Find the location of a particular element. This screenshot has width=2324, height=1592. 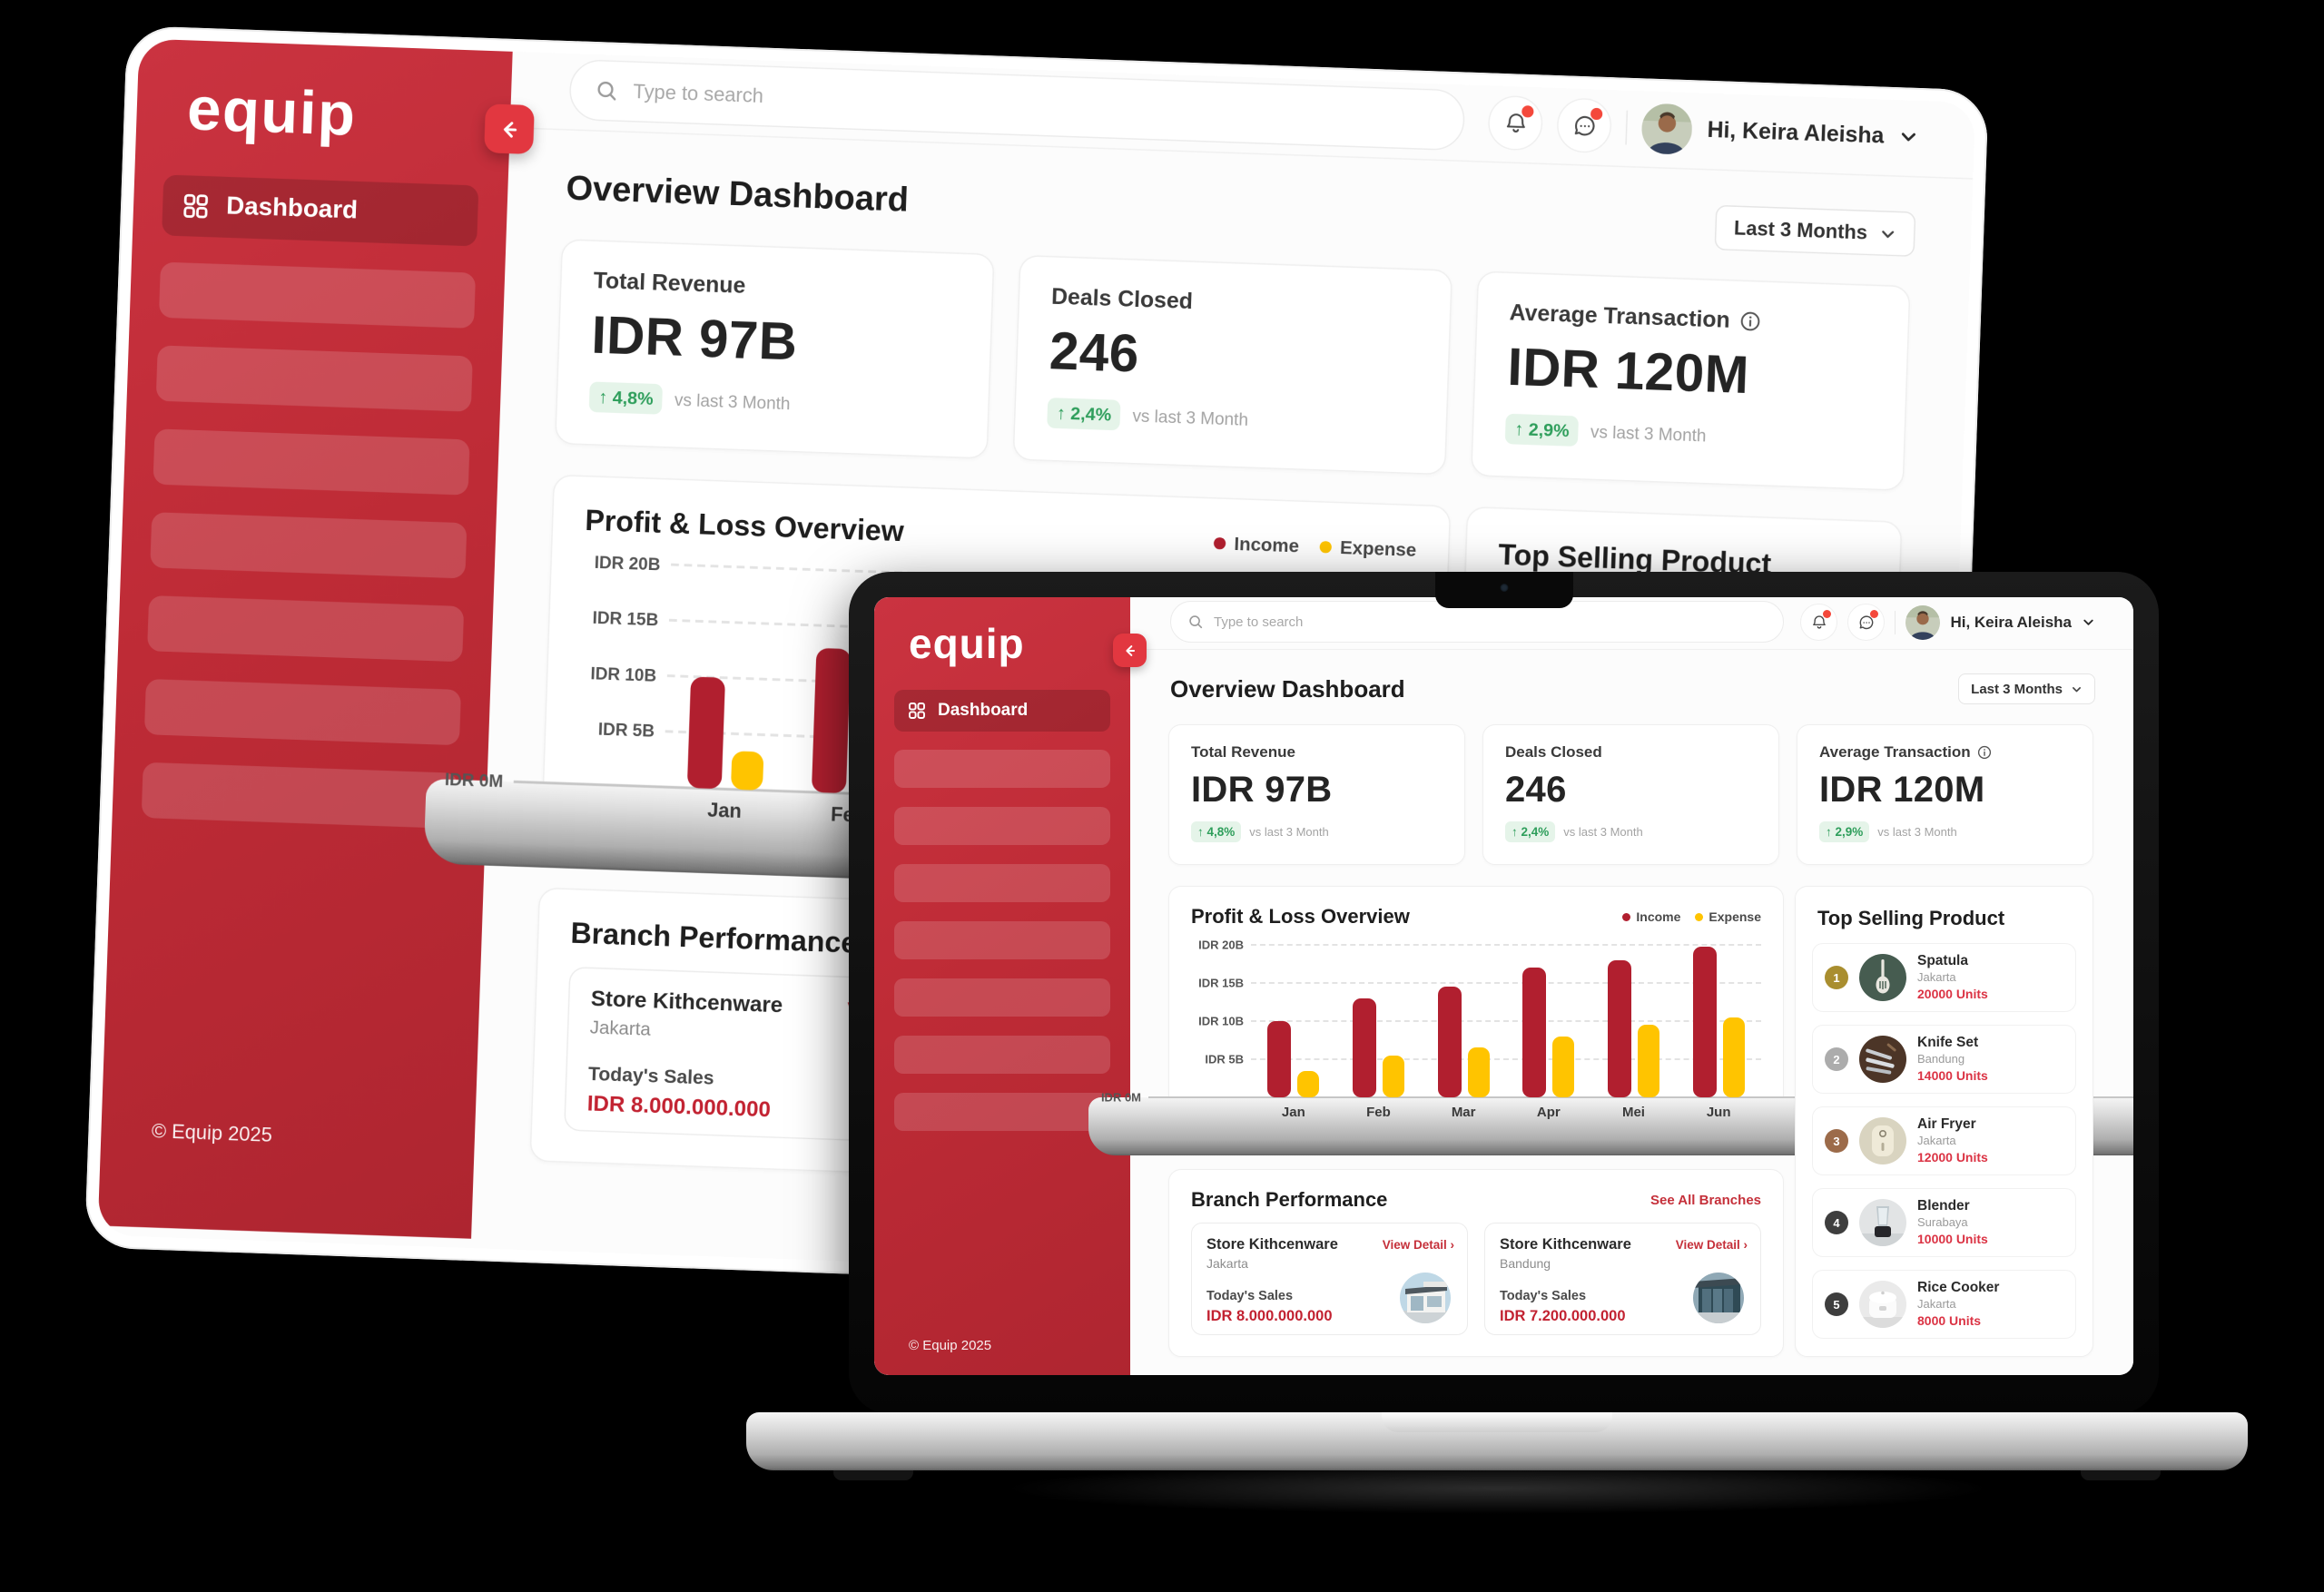

equip-logo: equip is located at coordinates (967, 643).